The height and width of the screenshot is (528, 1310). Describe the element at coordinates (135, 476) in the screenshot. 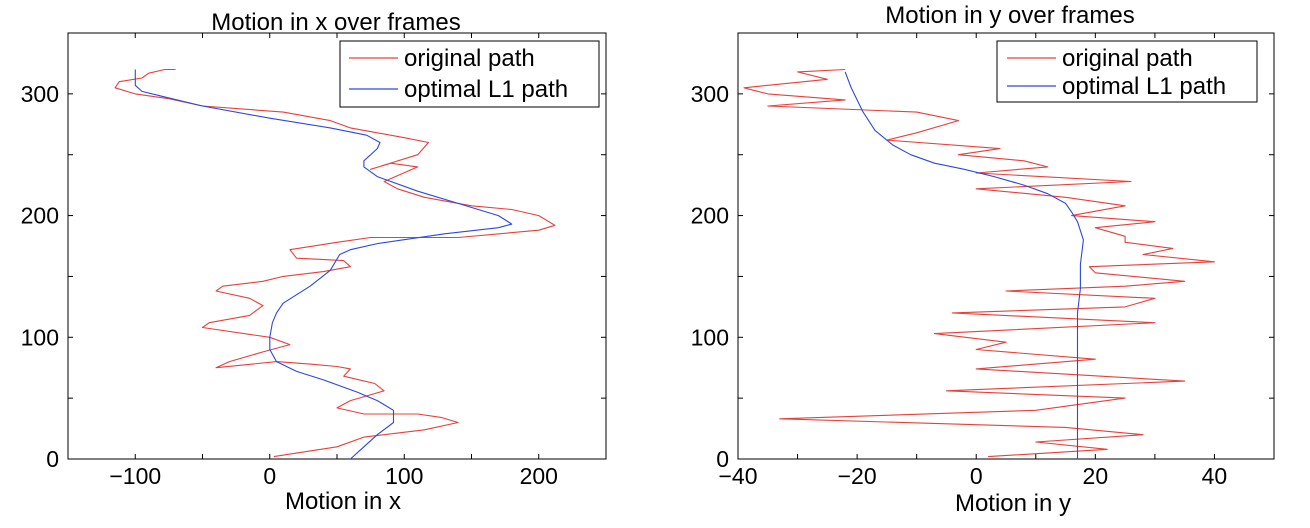

I see `x-tick-label: −100` at that location.